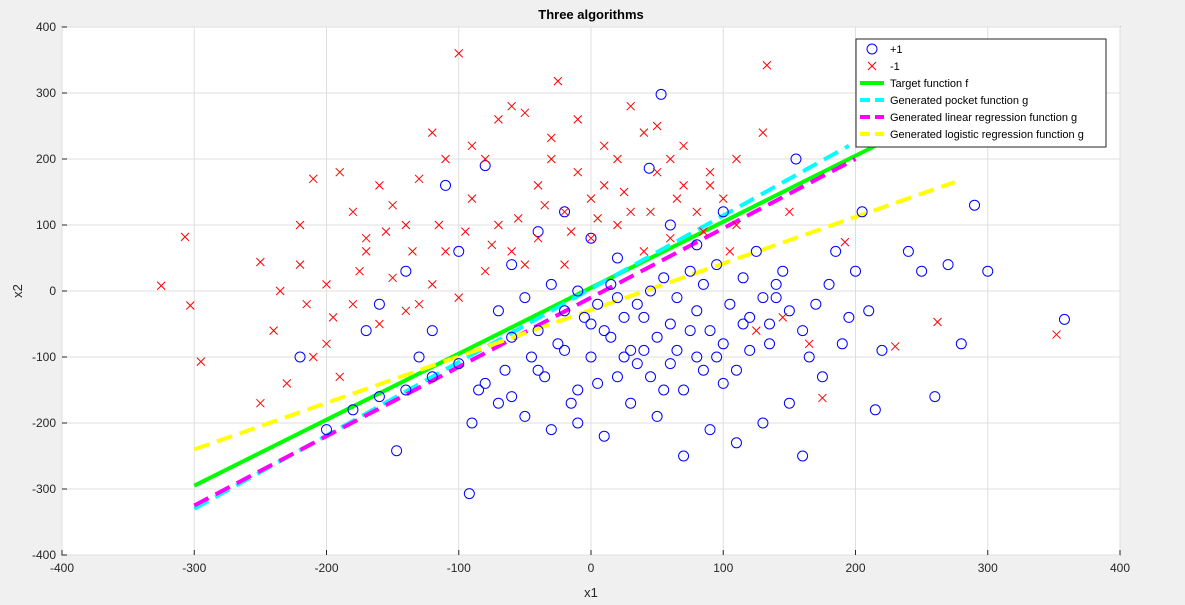 This screenshot has width=1185, height=605. I want to click on legend-label: Target function f, so click(929, 84).